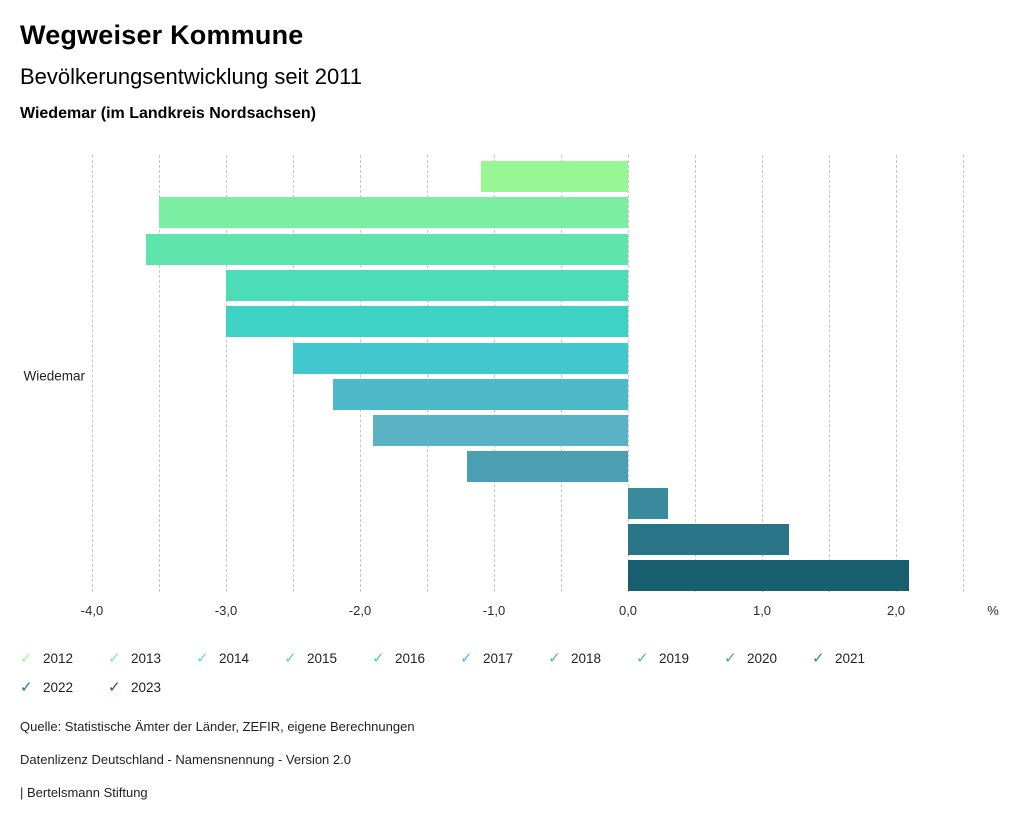 The image size is (1024, 835). Describe the element at coordinates (386, 249) in the screenshot. I see `bar-2014` at that location.